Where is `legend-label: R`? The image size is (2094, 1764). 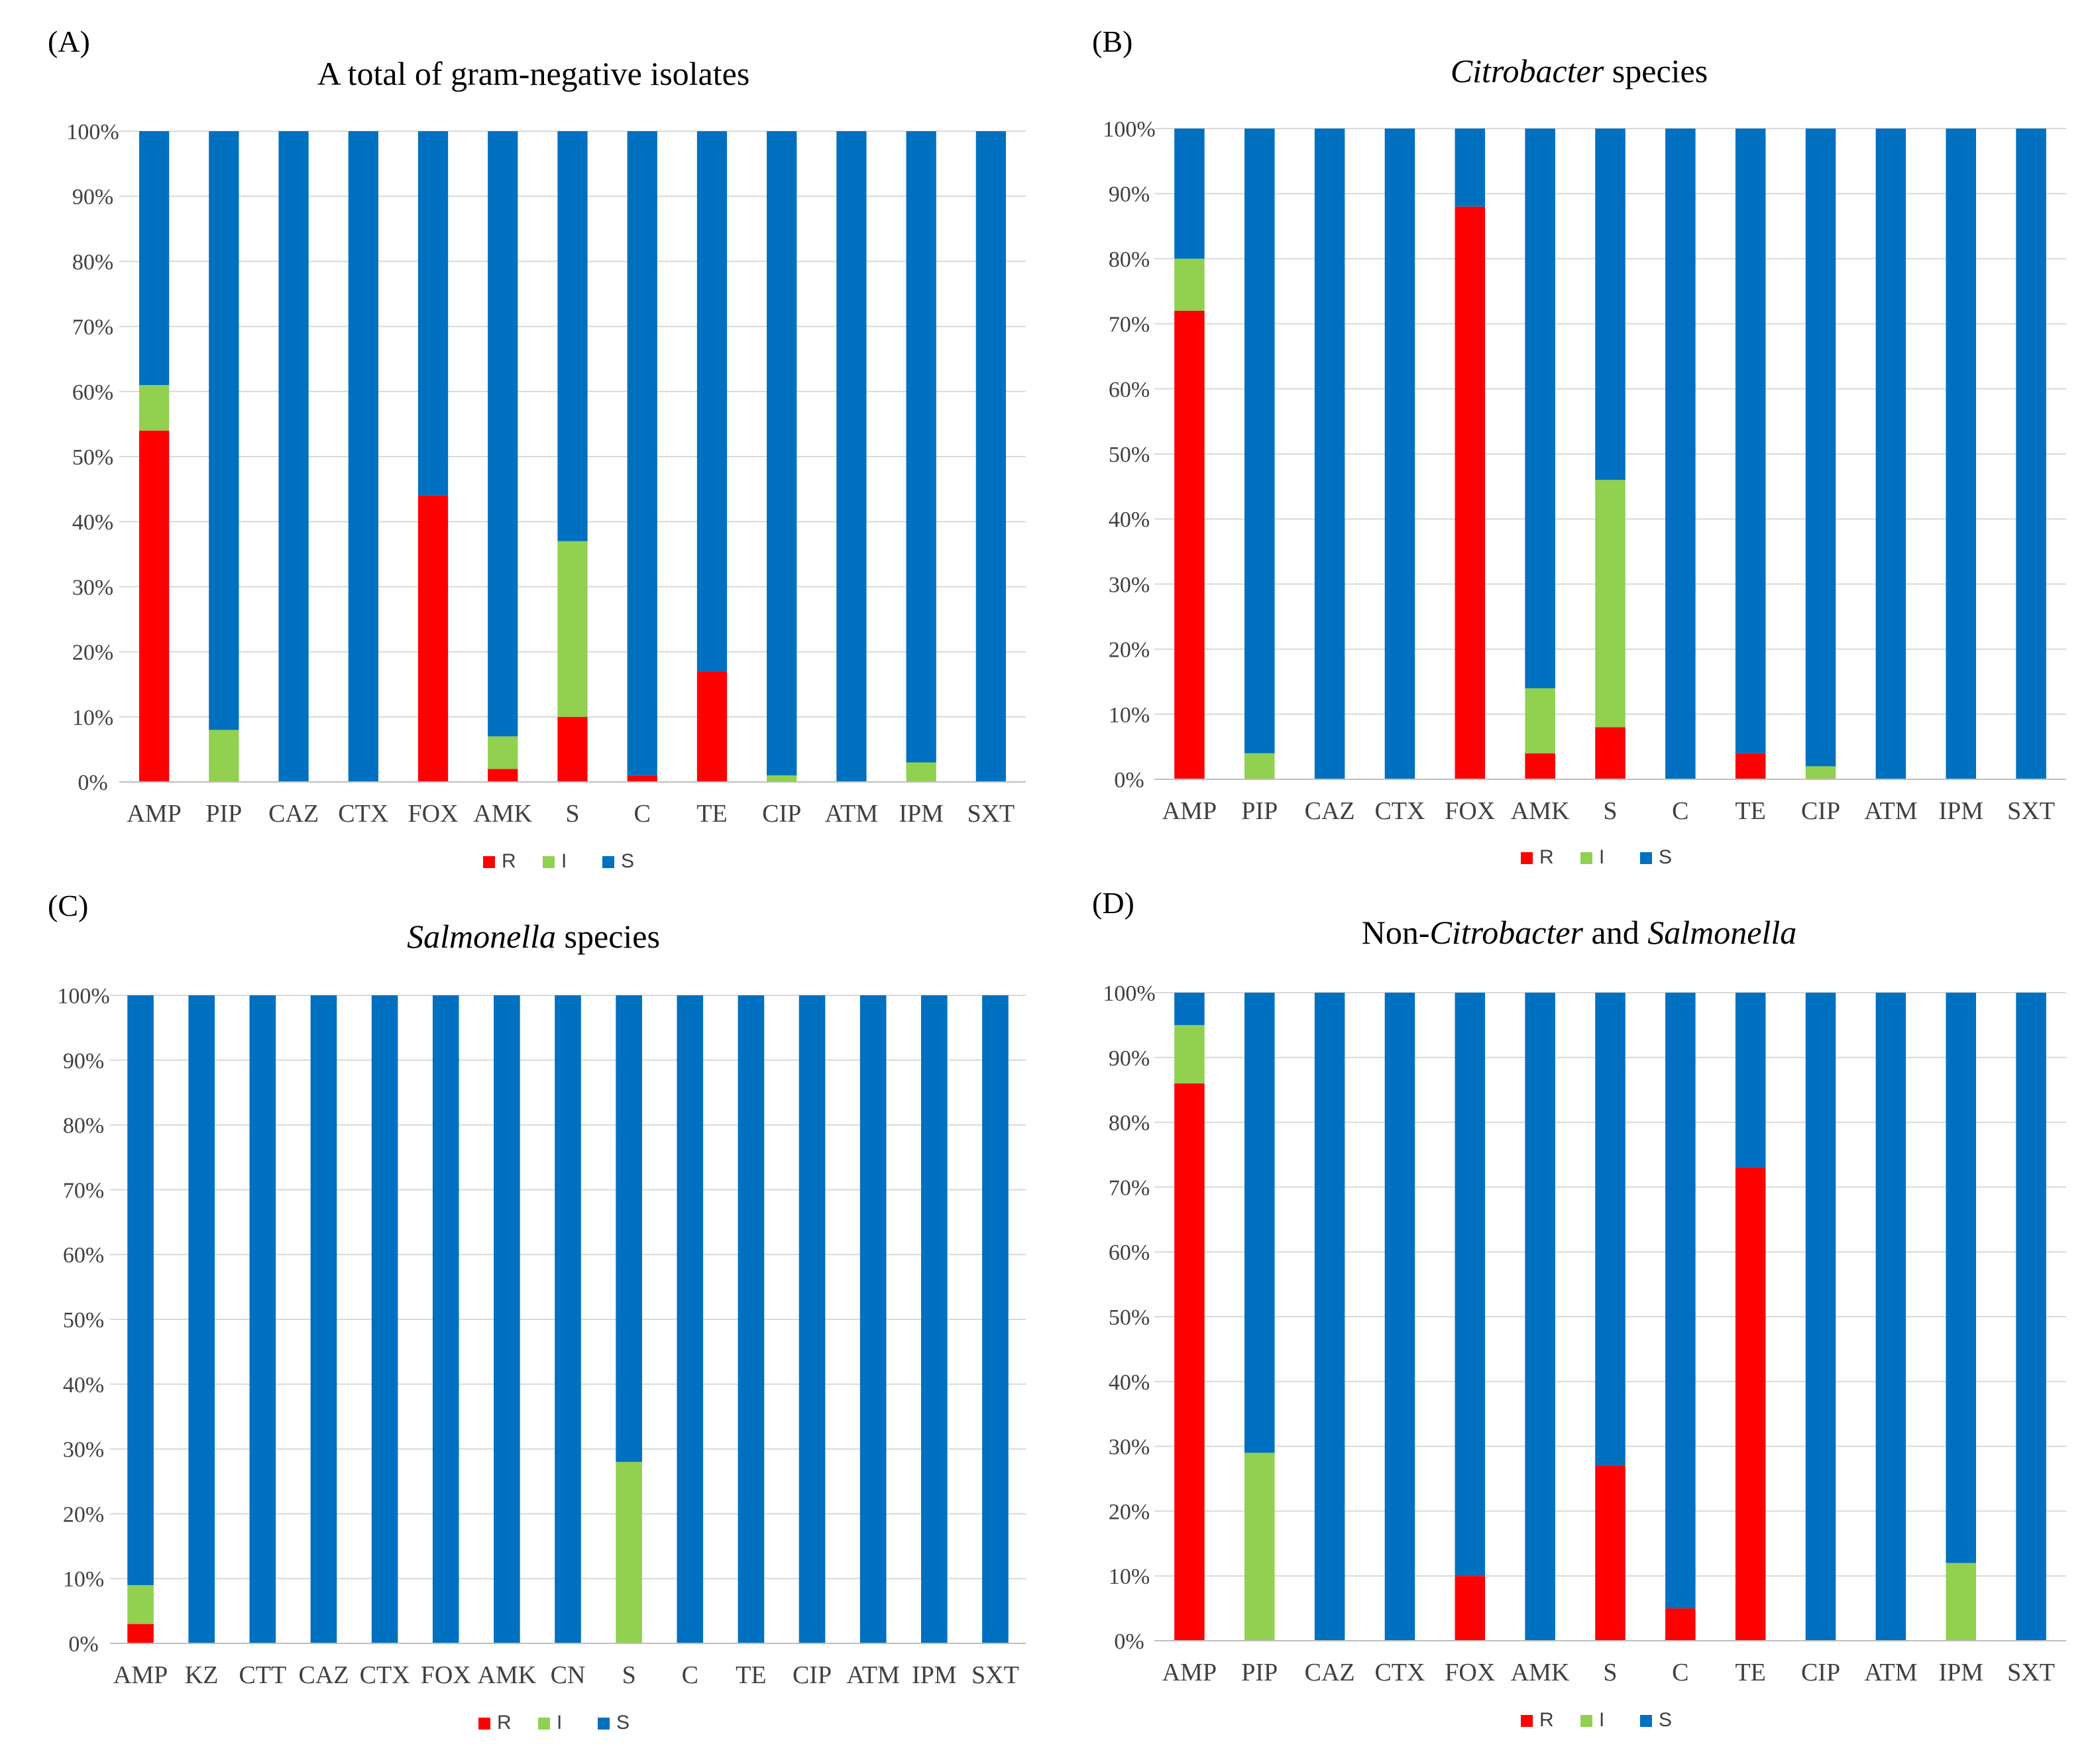
legend-label: R is located at coordinates (504, 1723).